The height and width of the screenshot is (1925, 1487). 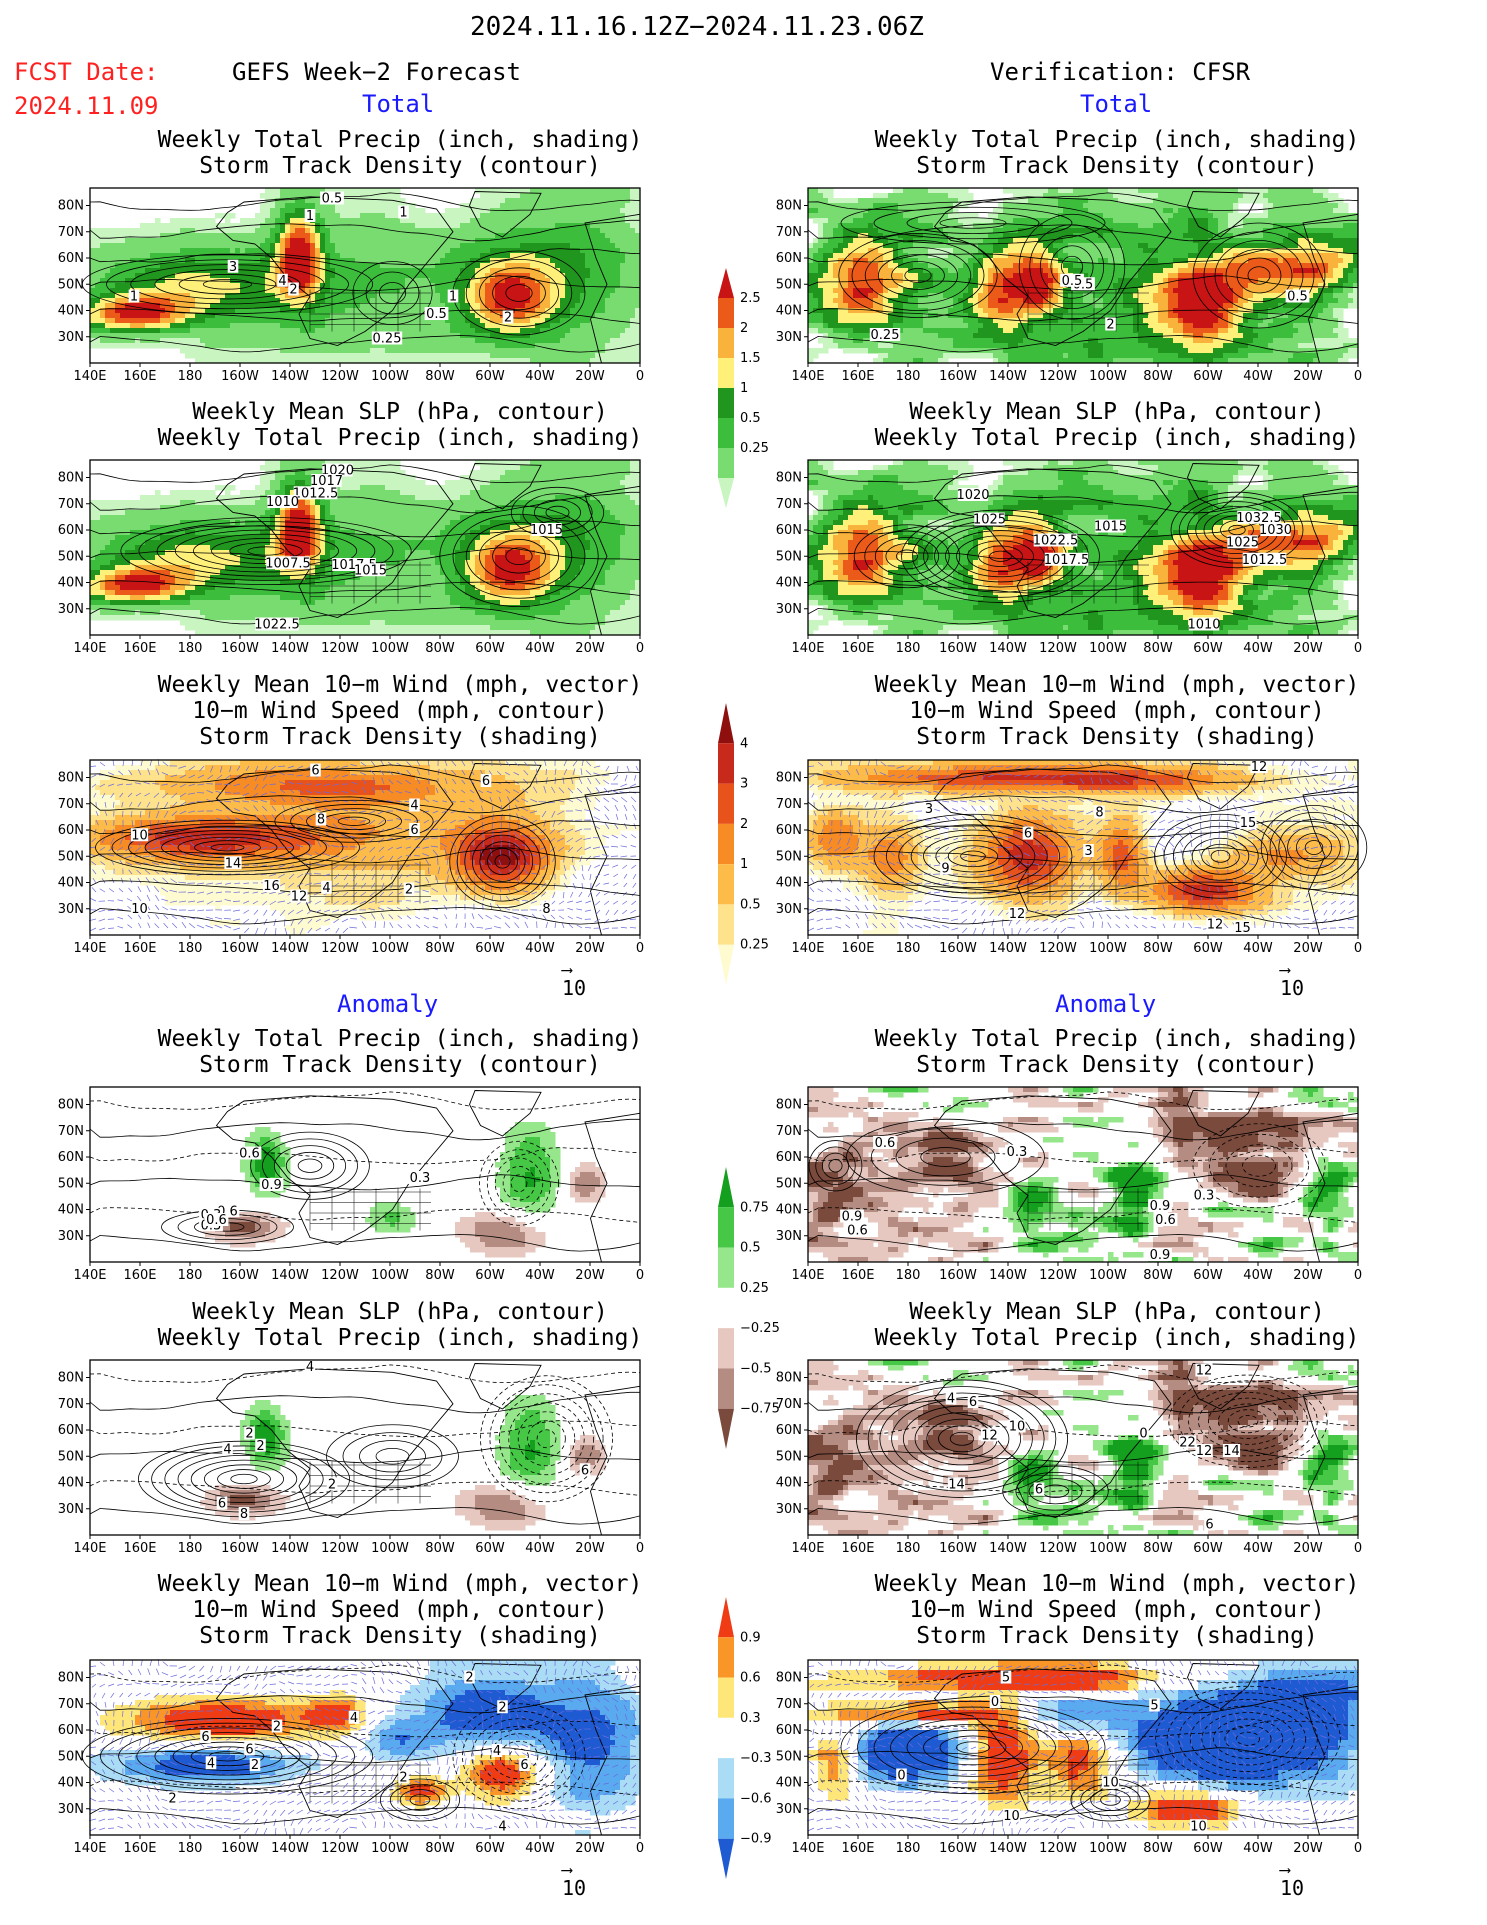 What do you see at coordinates (750, 298) in the screenshot?
I see `colorbar-label: 2.5` at bounding box center [750, 298].